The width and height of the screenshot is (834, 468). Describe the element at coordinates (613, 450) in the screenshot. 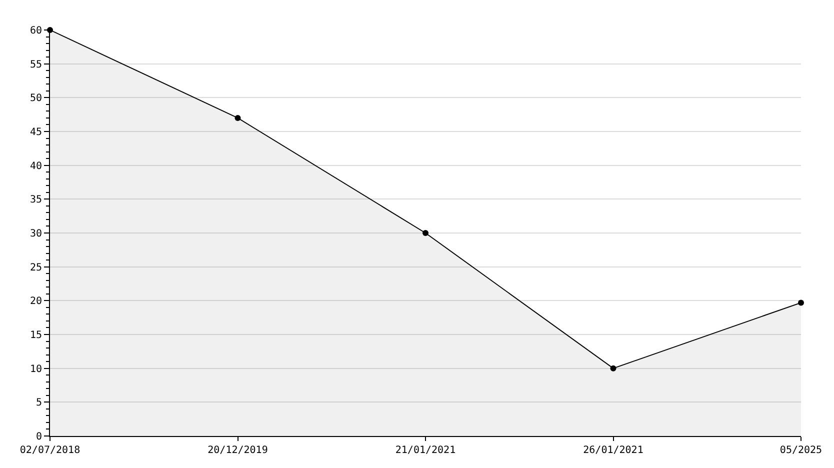

I see `x-tick-label: 26/01/2021` at that location.